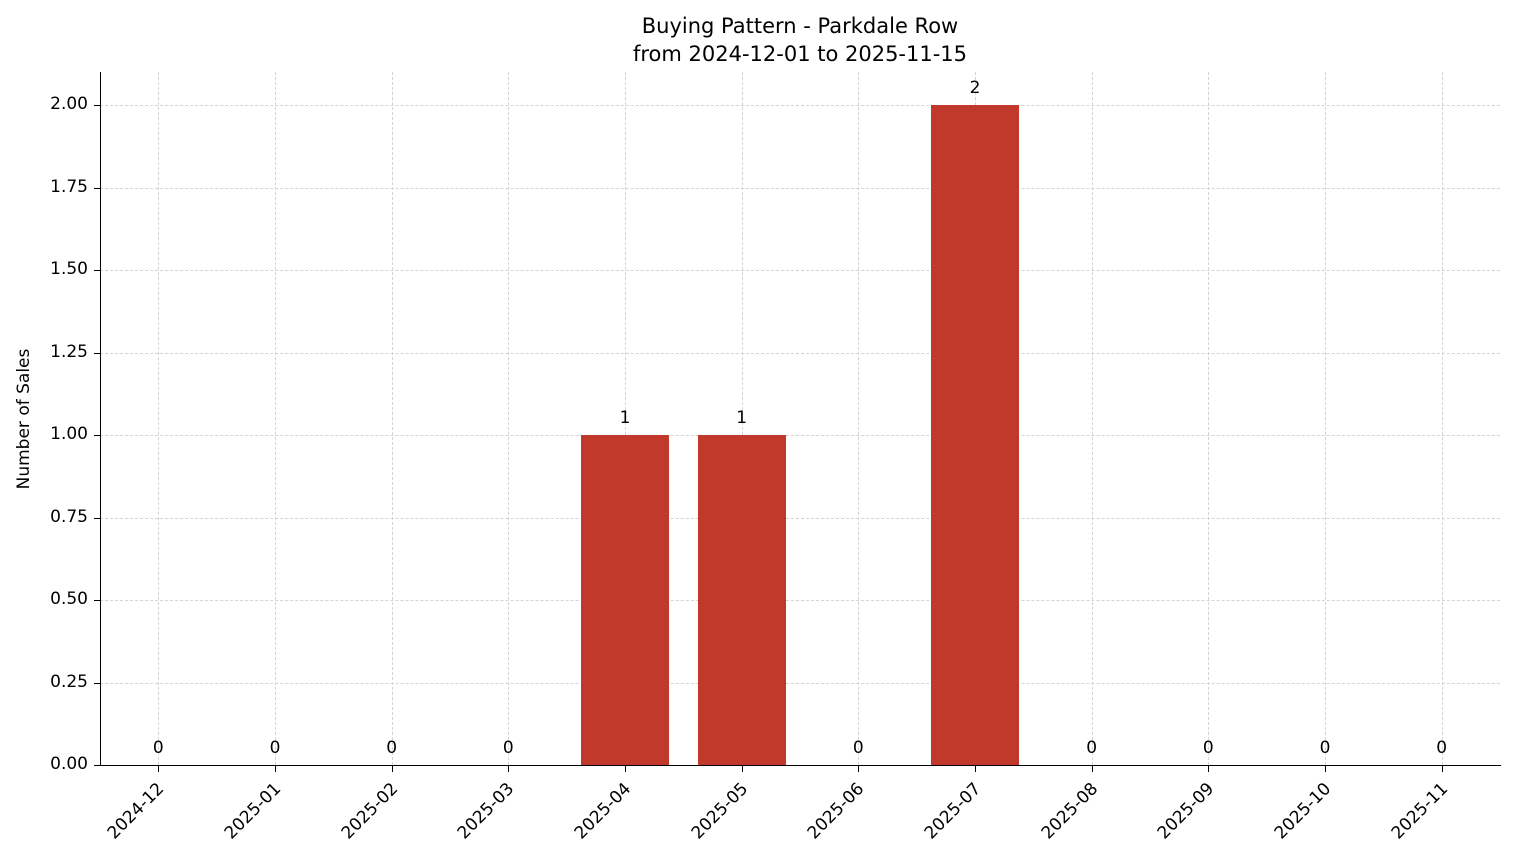 The image size is (1514, 863). I want to click on bar-value-label: 2, so click(975, 88).